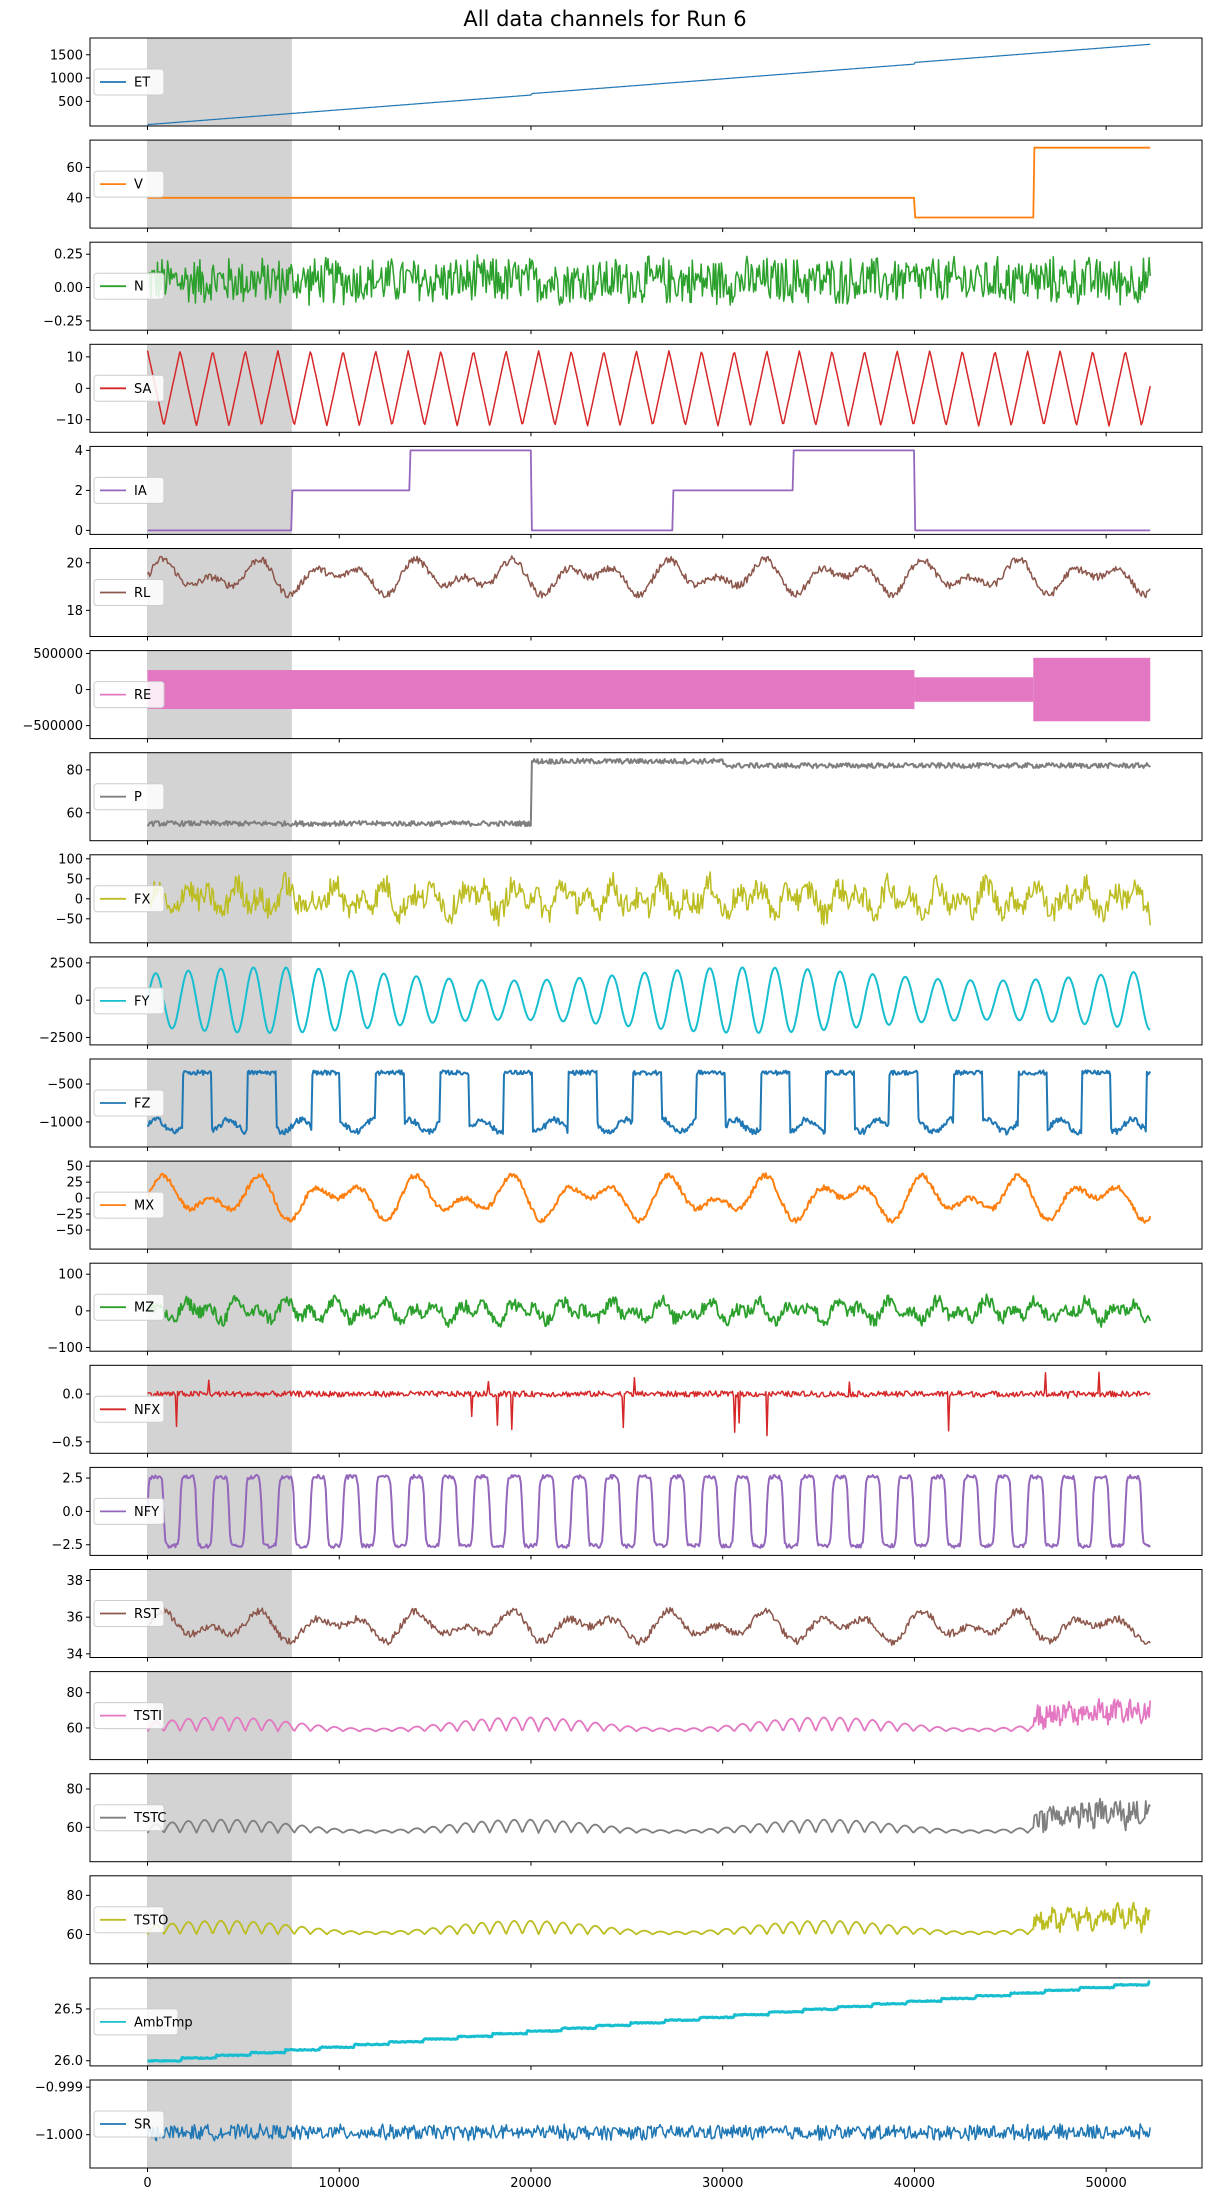 The image size is (1211, 2211). What do you see at coordinates (58, 654) in the screenshot?
I see `y-tick-label: 500000` at bounding box center [58, 654].